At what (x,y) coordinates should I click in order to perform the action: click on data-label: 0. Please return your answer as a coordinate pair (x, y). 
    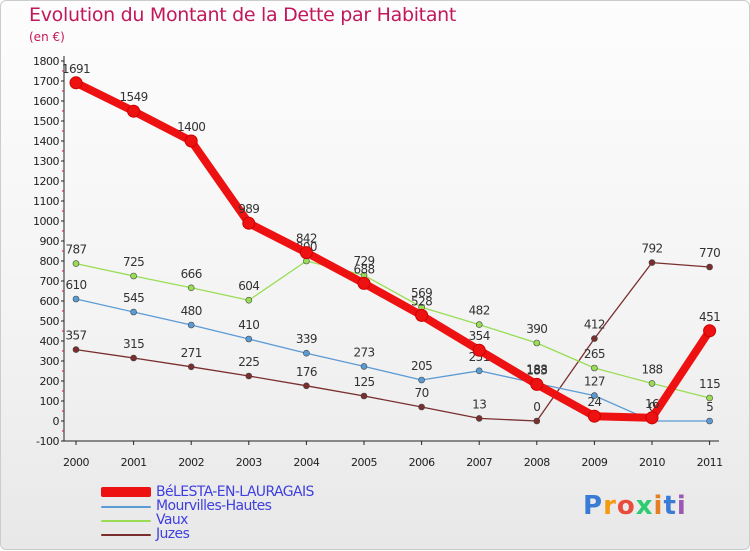
    Looking at the image, I should click on (536, 407).